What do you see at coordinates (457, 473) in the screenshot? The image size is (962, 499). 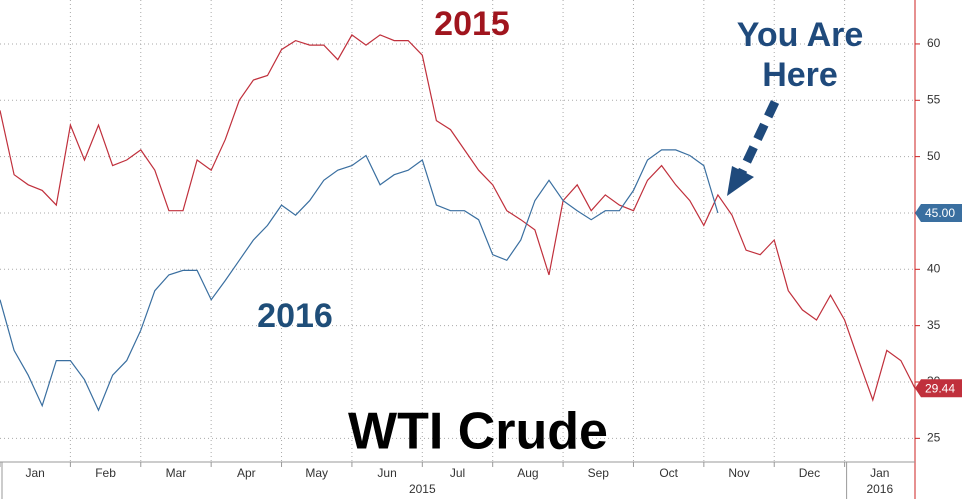 I see `x-tick-label: Jul` at bounding box center [457, 473].